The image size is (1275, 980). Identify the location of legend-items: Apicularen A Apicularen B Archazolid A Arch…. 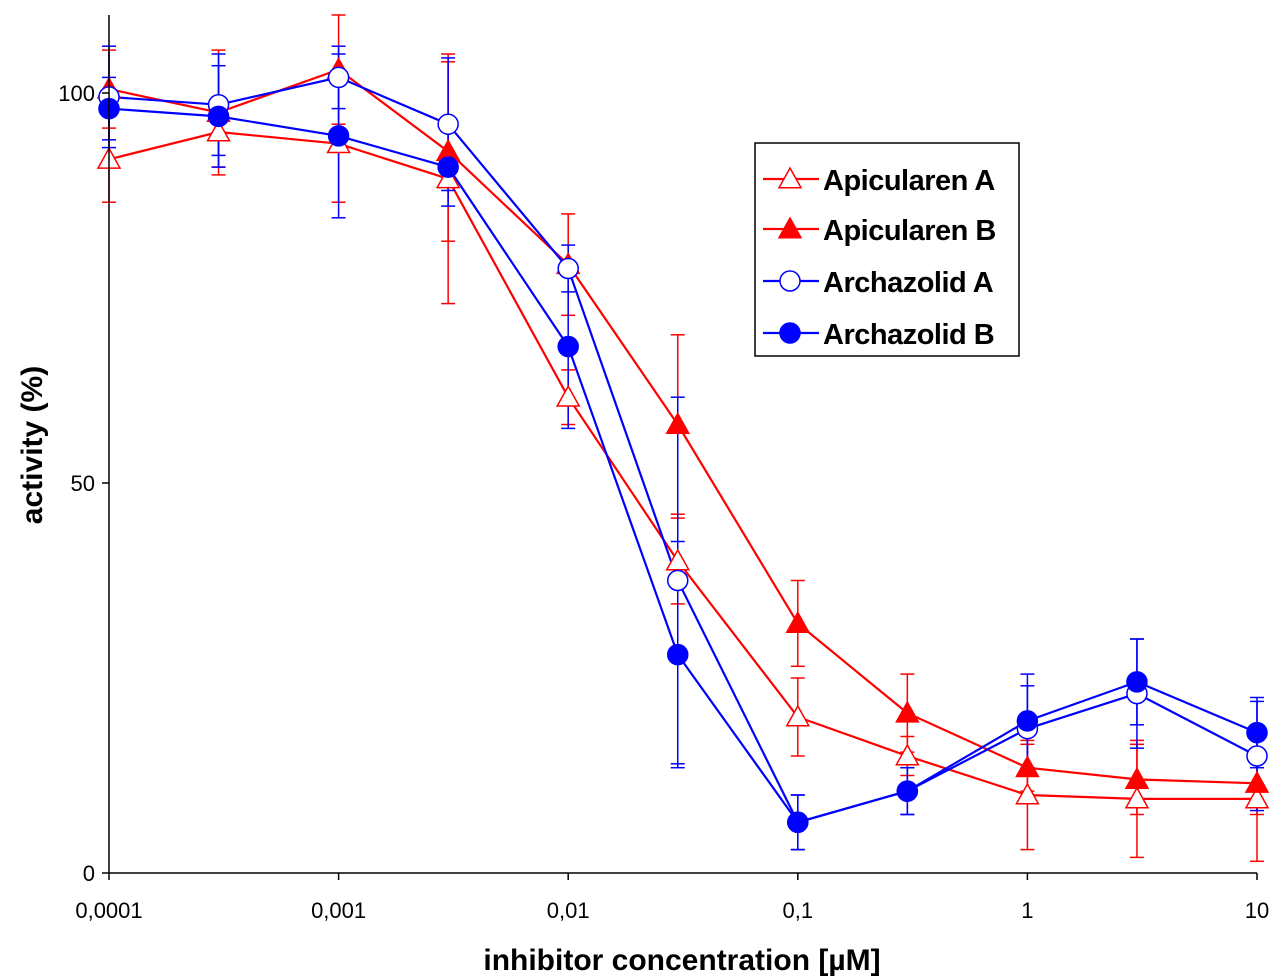
(879, 258).